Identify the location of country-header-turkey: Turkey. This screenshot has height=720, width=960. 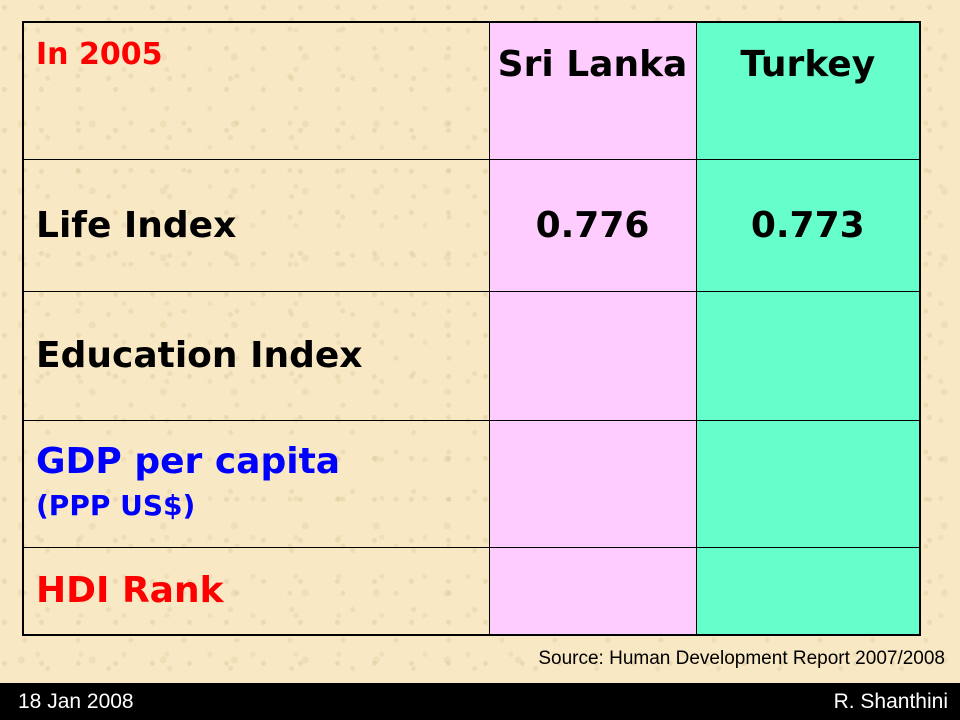
(808, 90).